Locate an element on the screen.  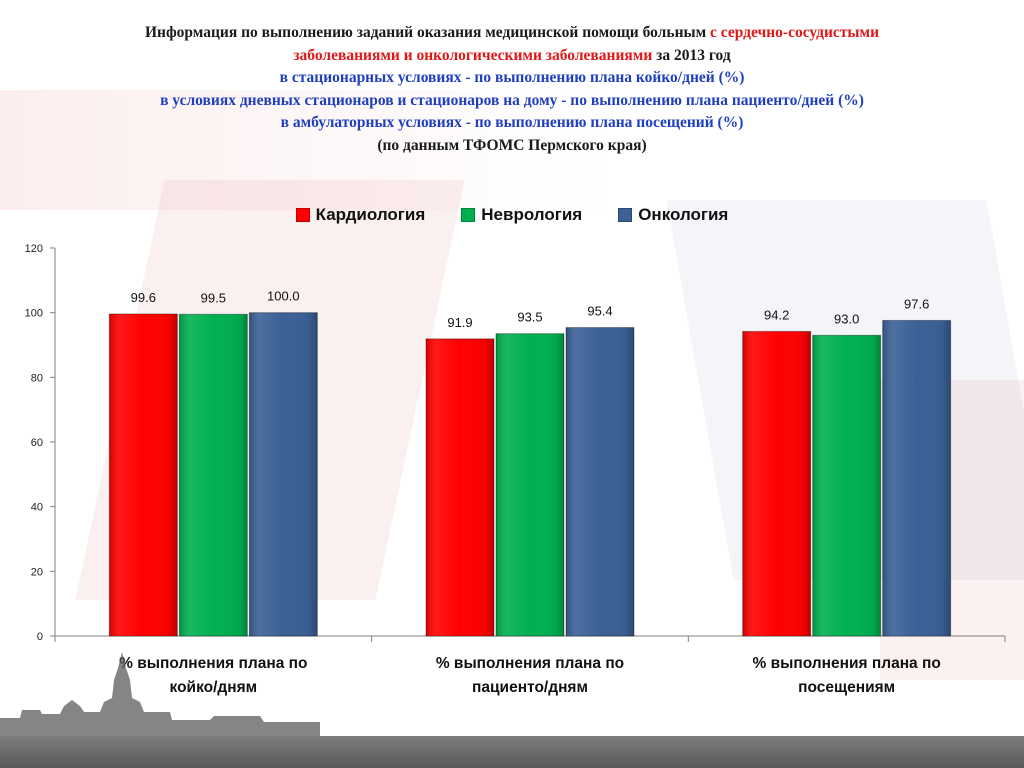
data-label-1-1: 93.5 is located at coordinates (529, 317).